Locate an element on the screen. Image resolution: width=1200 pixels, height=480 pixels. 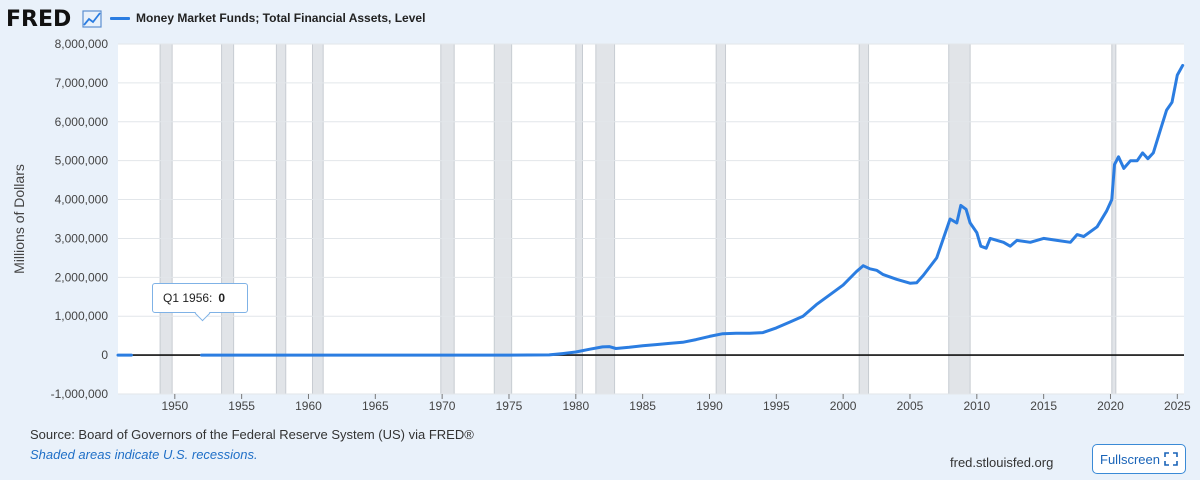
x-tick-label: 1970 is located at coordinates (442, 406).